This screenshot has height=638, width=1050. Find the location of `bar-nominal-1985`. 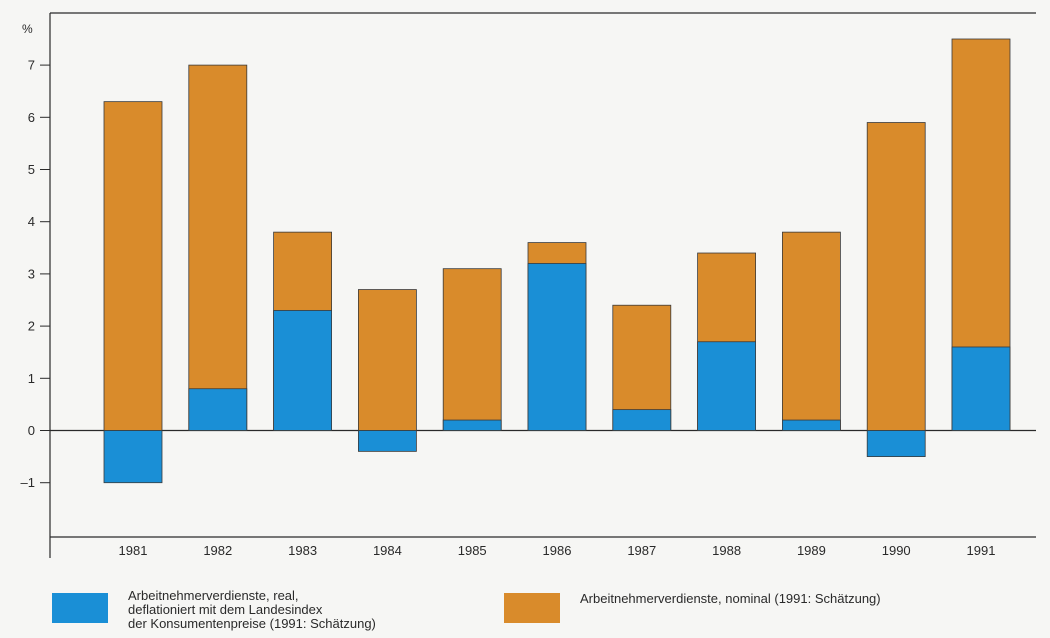

bar-nominal-1985 is located at coordinates (472, 349).